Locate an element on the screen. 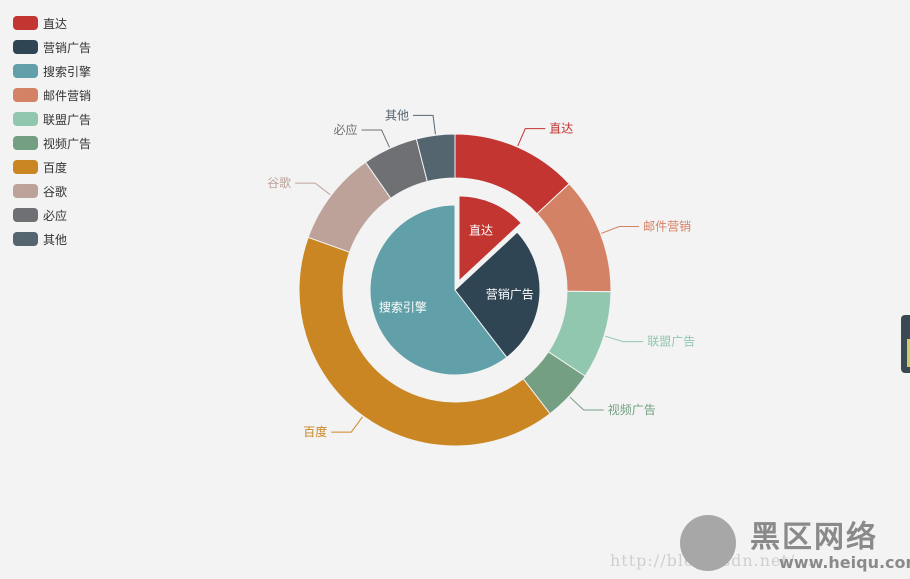 The image size is (910, 579). legend-label: 邮件营销 is located at coordinates (67, 95).